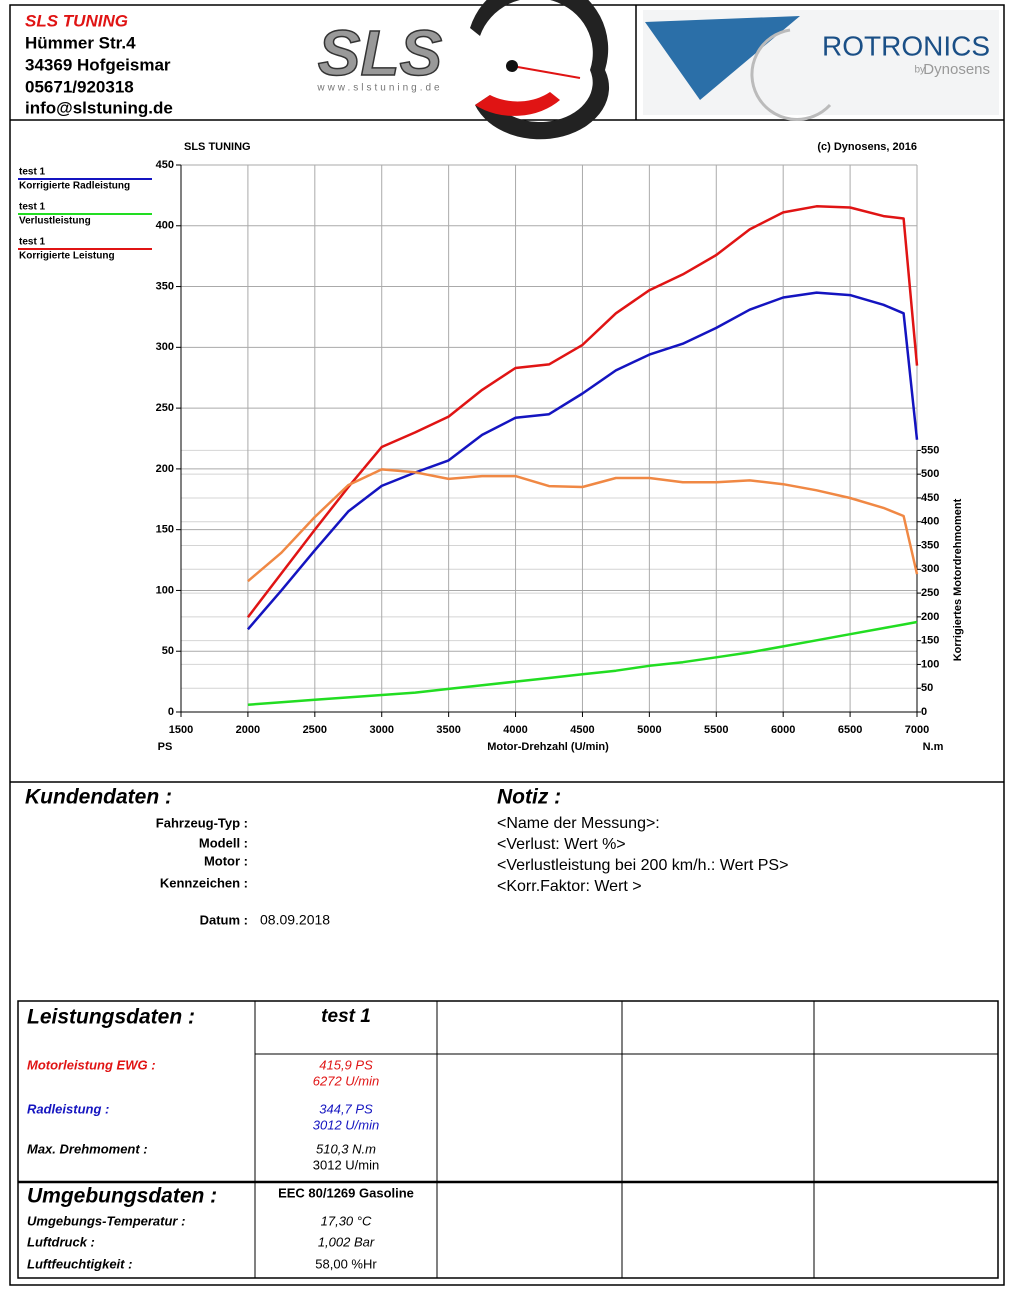  Describe the element at coordinates (346, 1080) in the screenshot. I see `cell-value: 6272 U/min` at that location.